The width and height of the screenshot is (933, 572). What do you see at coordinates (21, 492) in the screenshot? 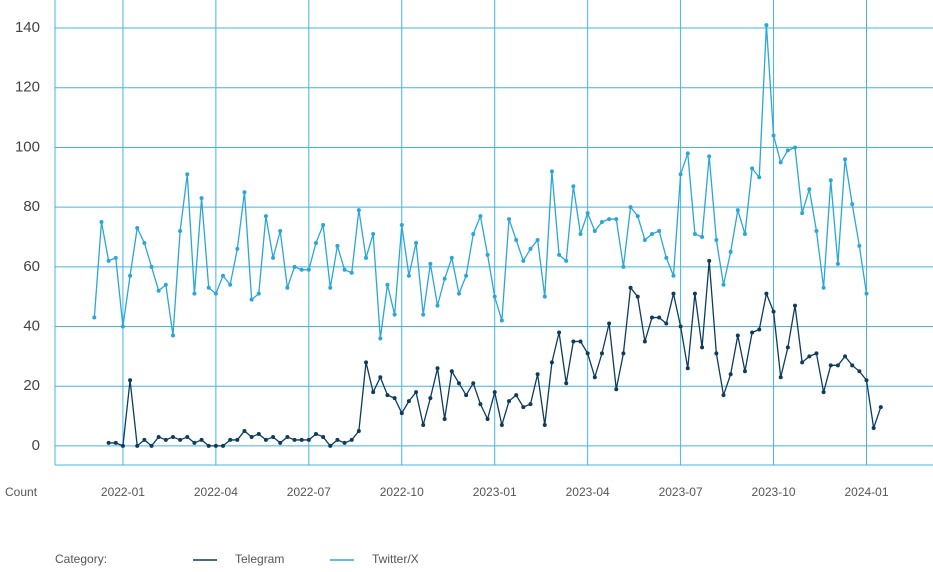
I see `y-axis-label: Count` at bounding box center [21, 492].